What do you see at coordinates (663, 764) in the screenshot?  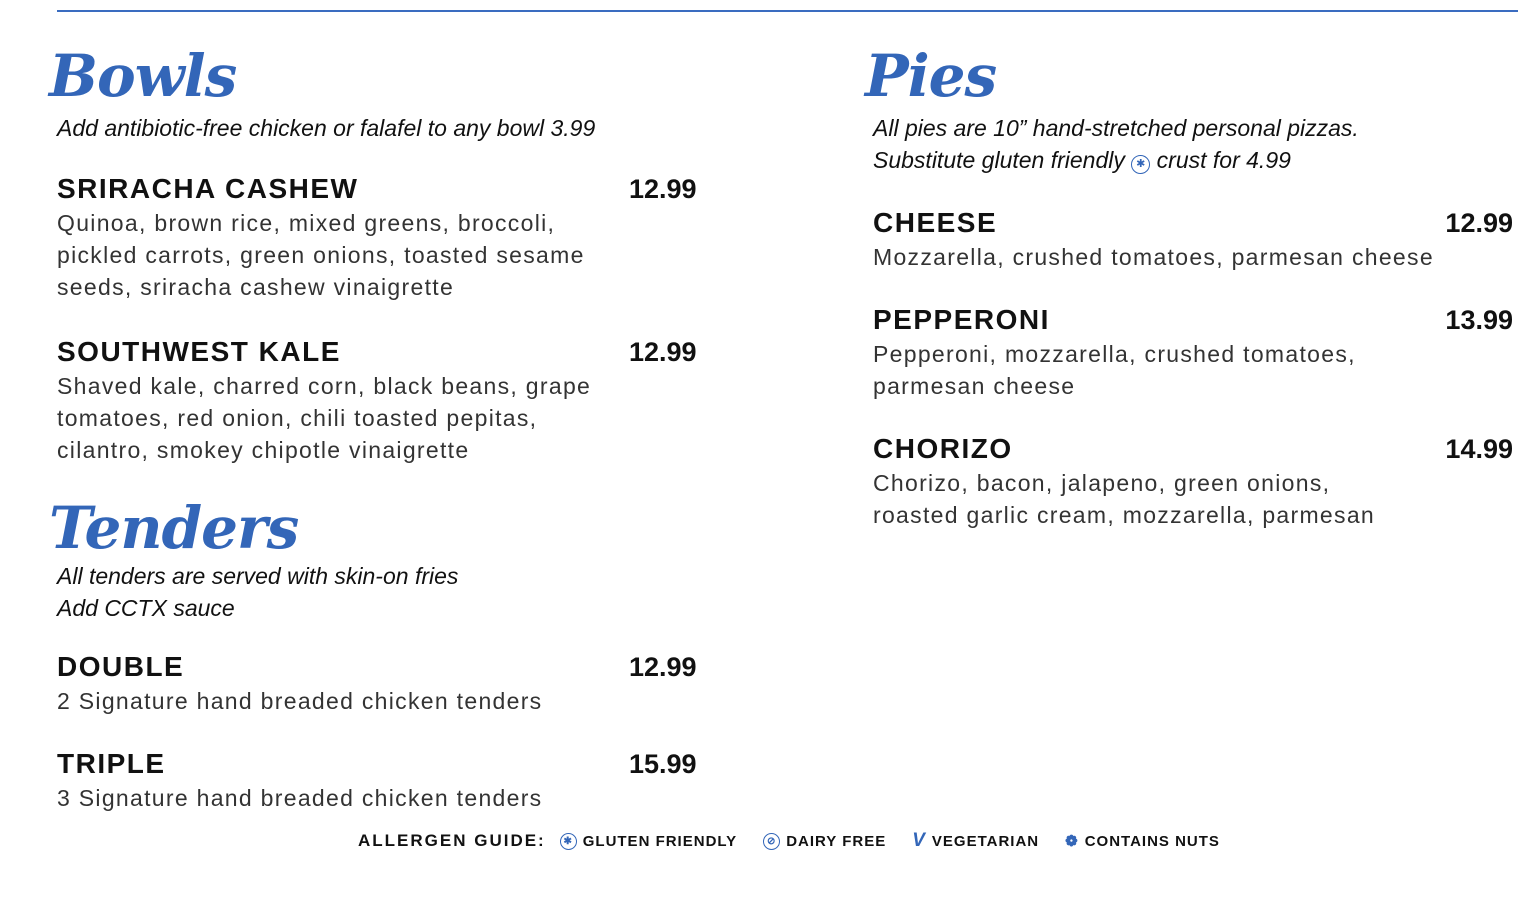 I see `item-price: 15.99` at bounding box center [663, 764].